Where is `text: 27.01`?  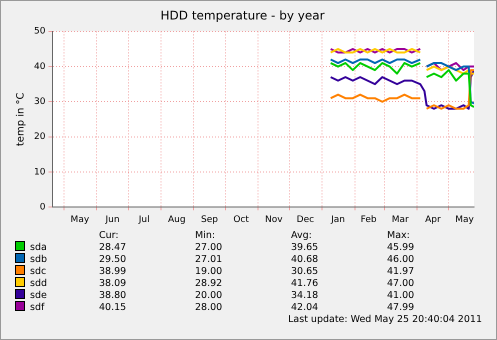
text: 27.01 is located at coordinates (209, 259).